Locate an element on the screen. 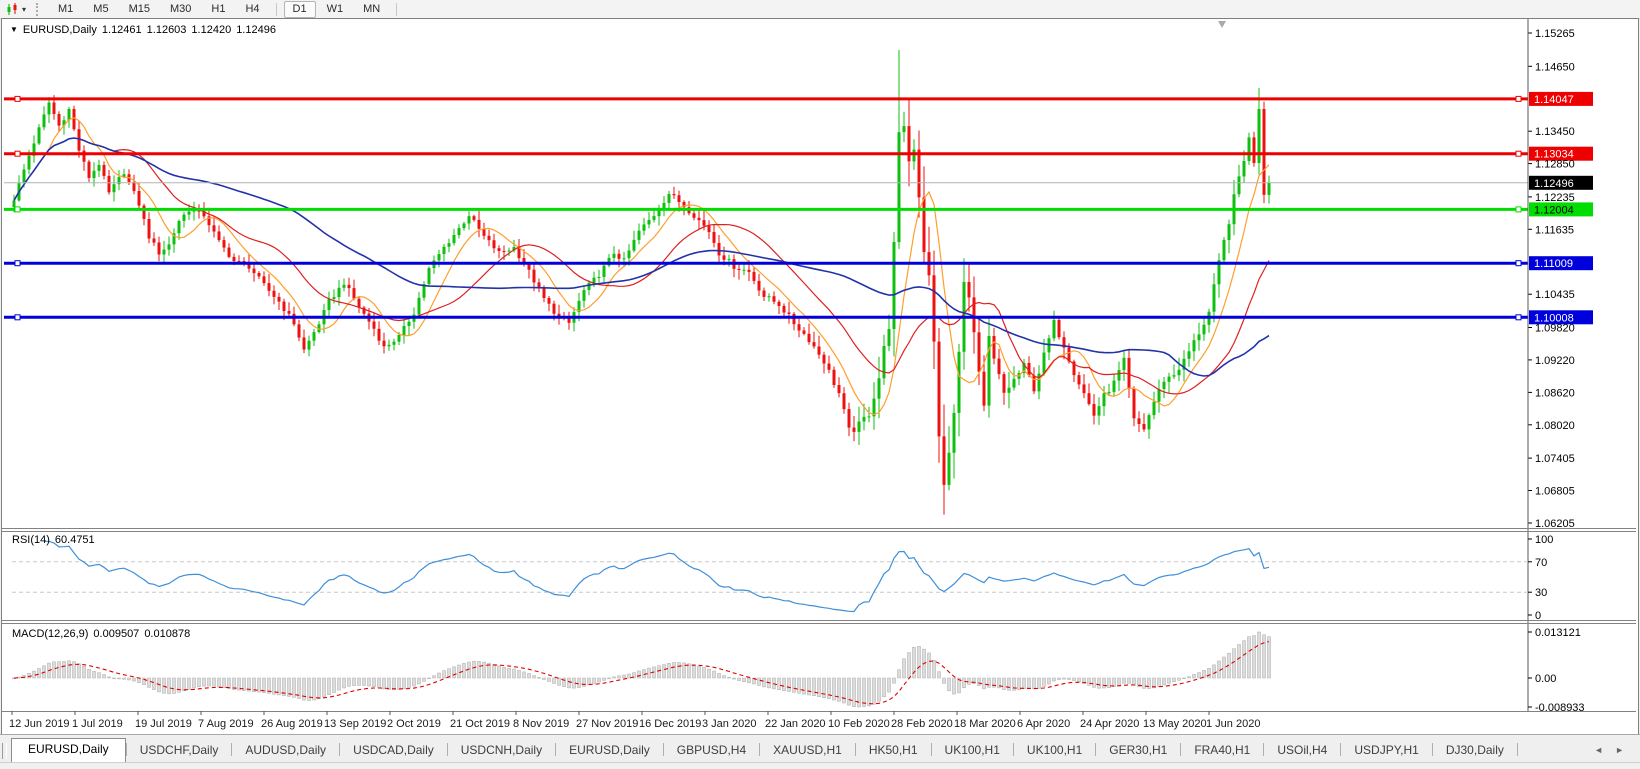 The image size is (1640, 769). current-price-label: 1.12496 is located at coordinates (1561, 182).